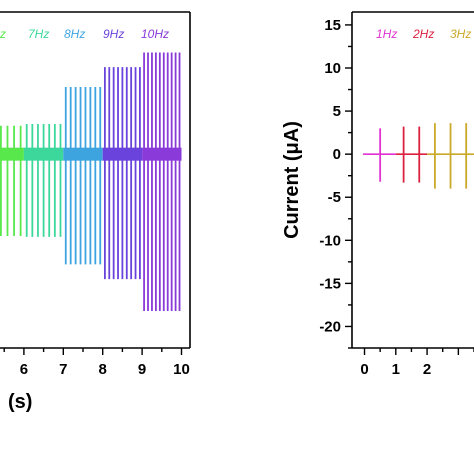  Describe the element at coordinates (181, 369) in the screenshot. I see `left-x-tick-label: 10` at that location.